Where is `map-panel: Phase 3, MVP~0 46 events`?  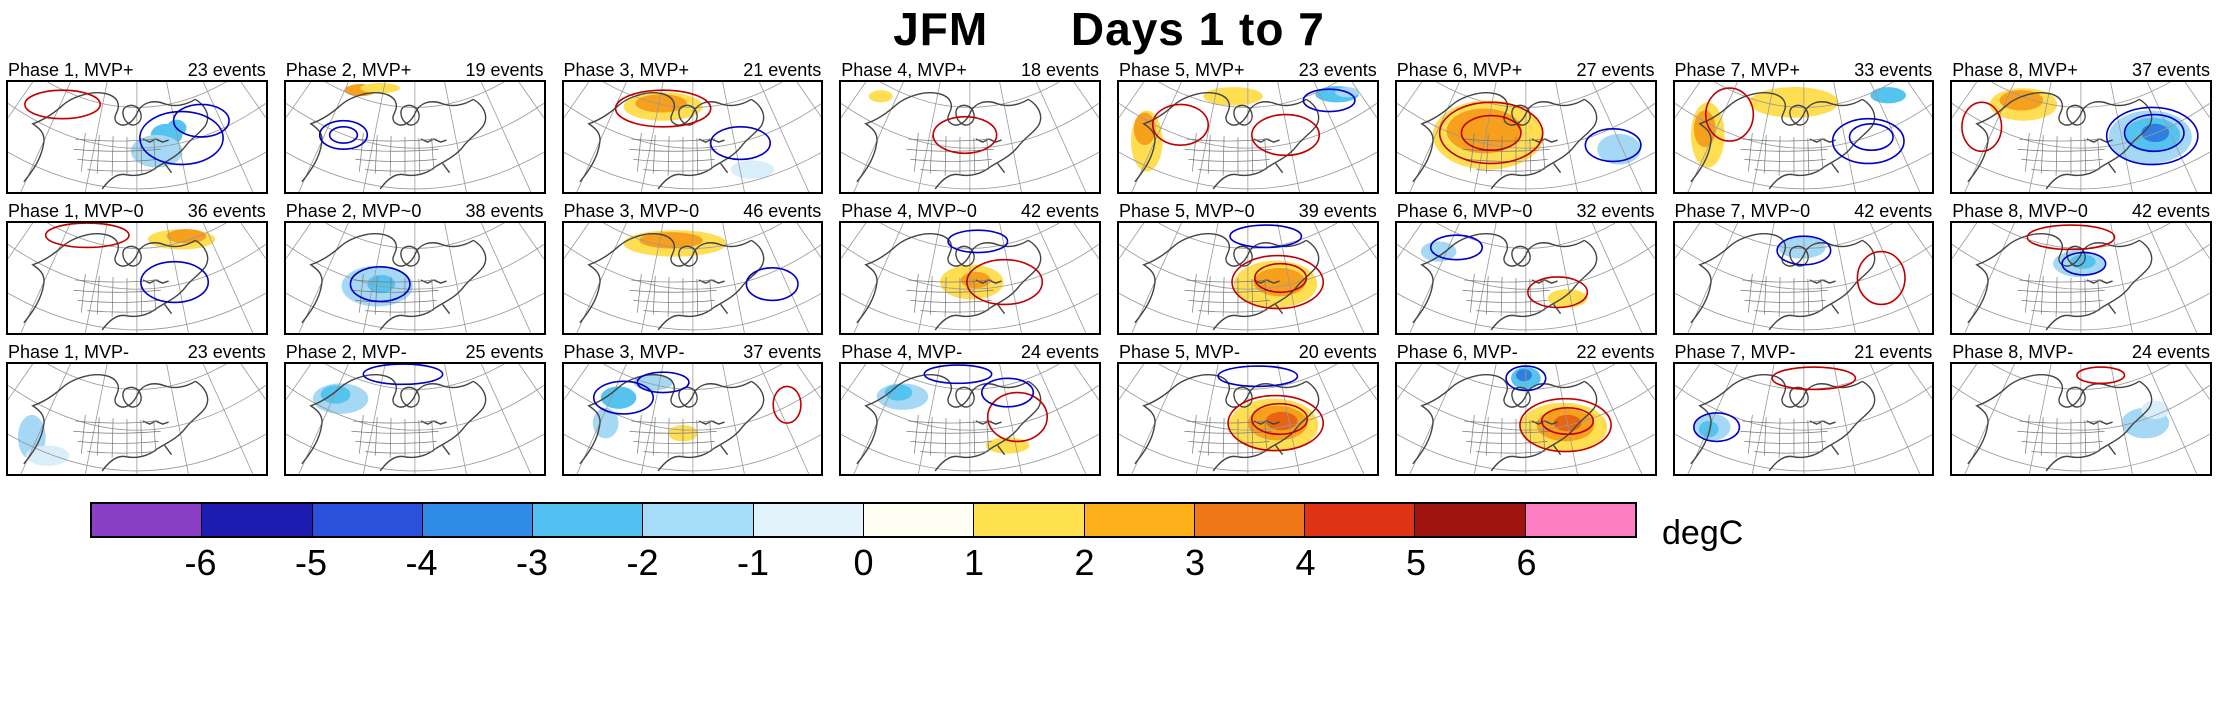
map-panel: Phase 3, MVP~0 46 events is located at coordinates (692, 267).